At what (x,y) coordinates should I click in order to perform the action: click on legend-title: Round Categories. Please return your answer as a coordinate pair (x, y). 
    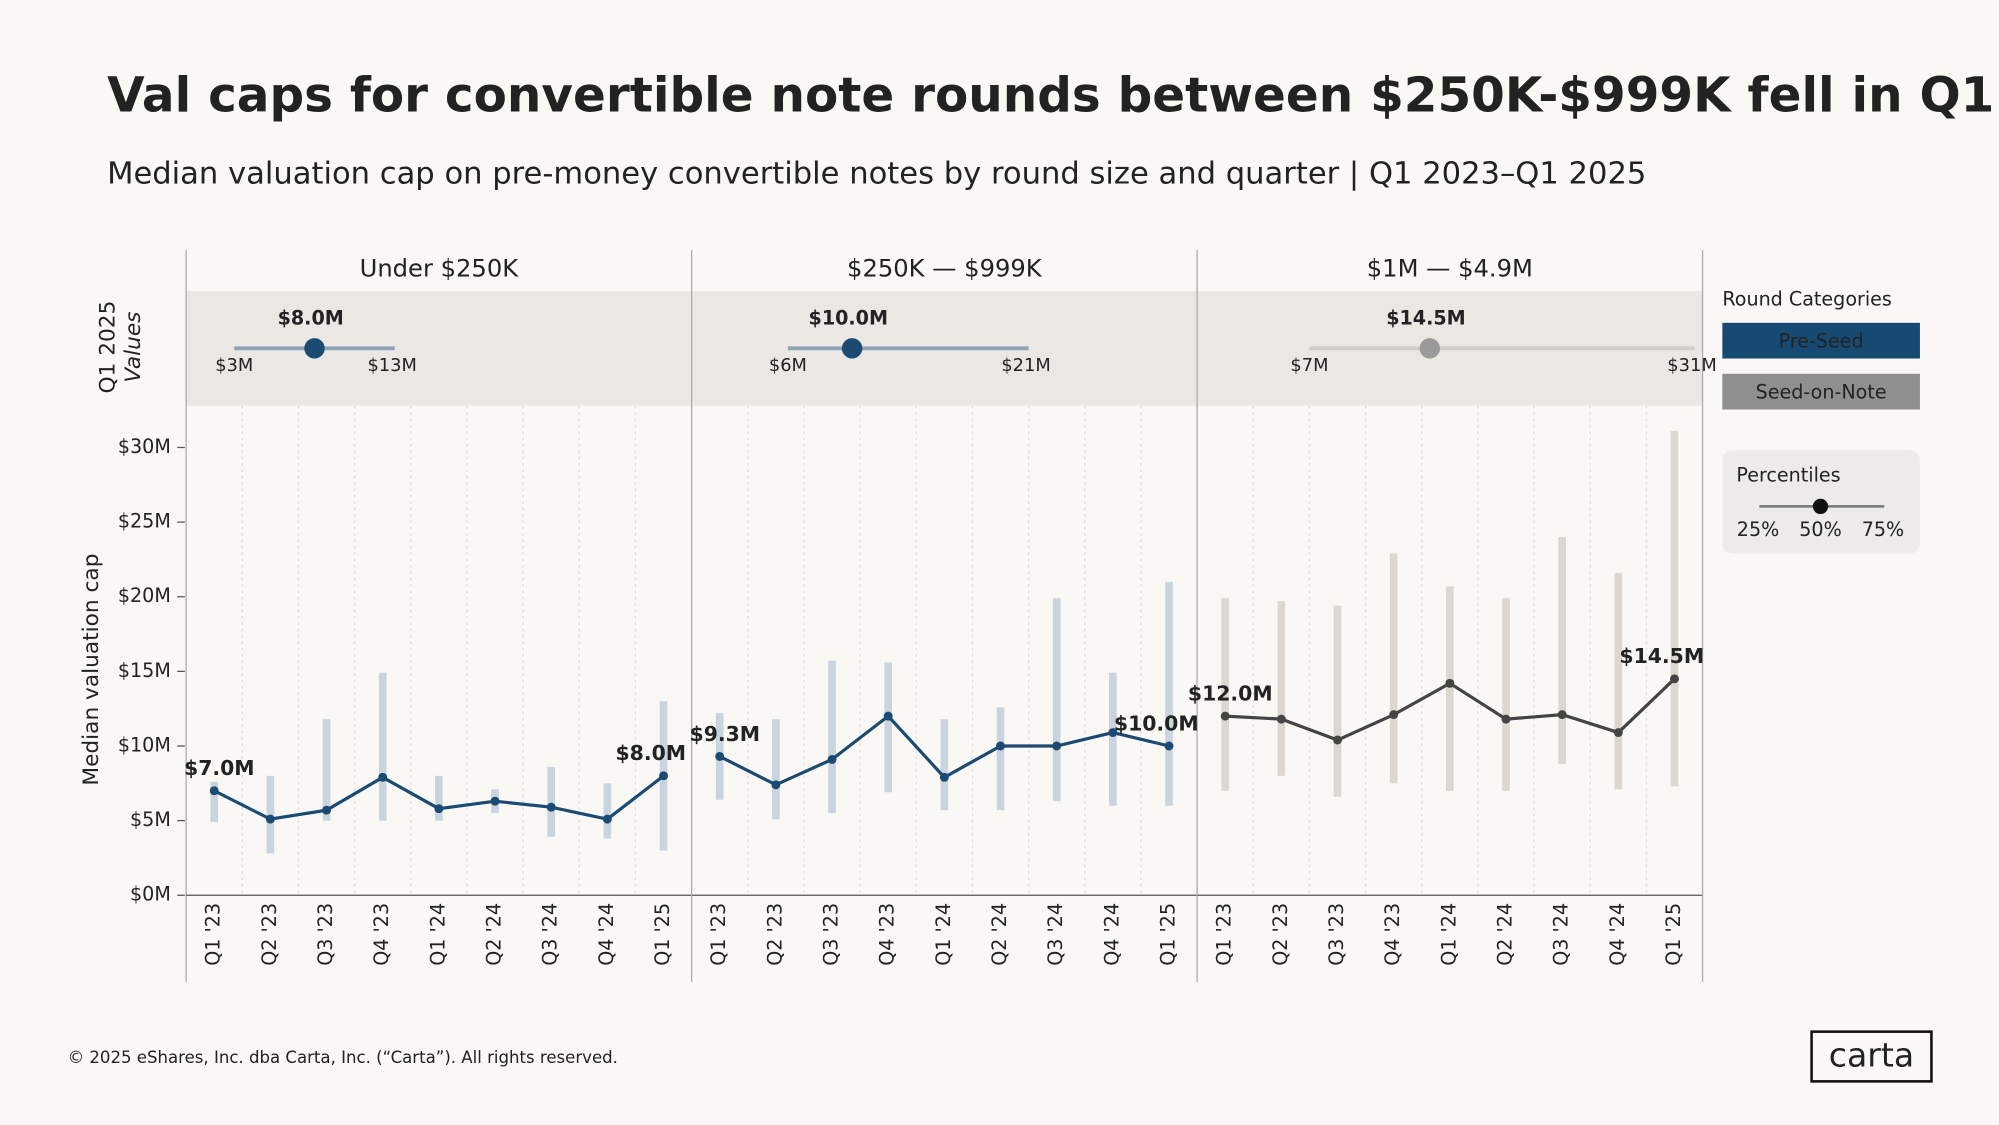
    Looking at the image, I should click on (1807, 298).